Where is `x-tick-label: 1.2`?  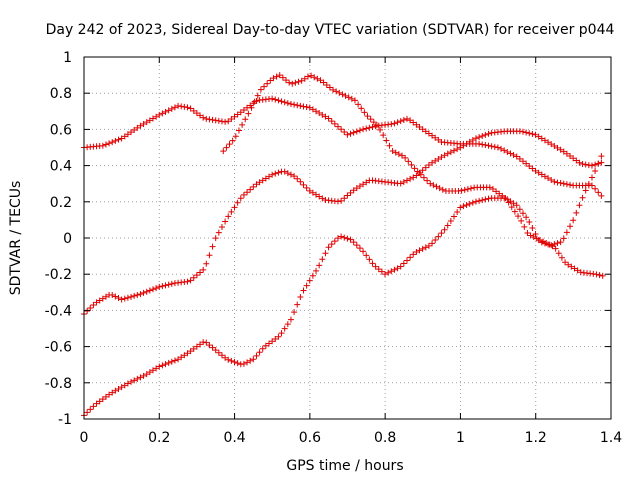 x-tick-label: 1.2 is located at coordinates (536, 438).